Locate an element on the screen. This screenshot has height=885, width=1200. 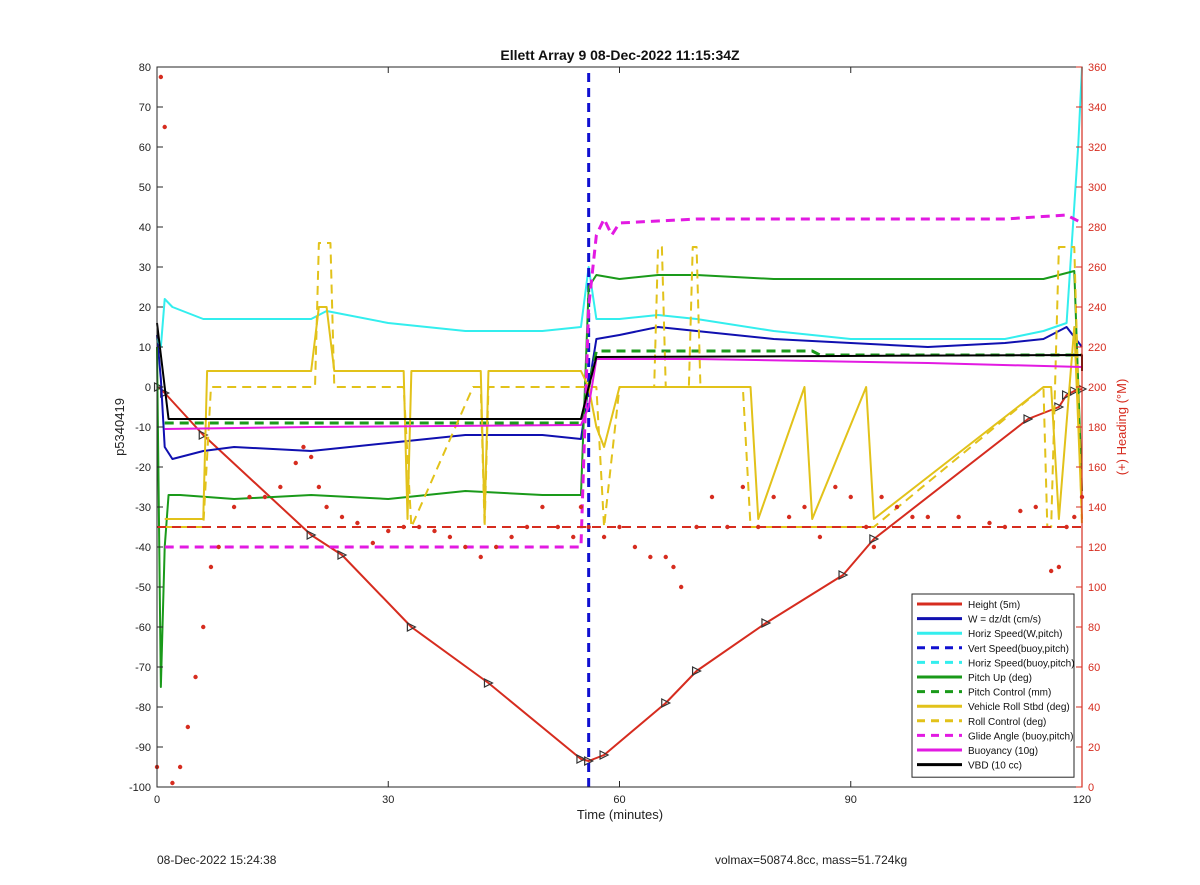
legend-label: Buoyancy (10g) is located at coordinates (1003, 751).